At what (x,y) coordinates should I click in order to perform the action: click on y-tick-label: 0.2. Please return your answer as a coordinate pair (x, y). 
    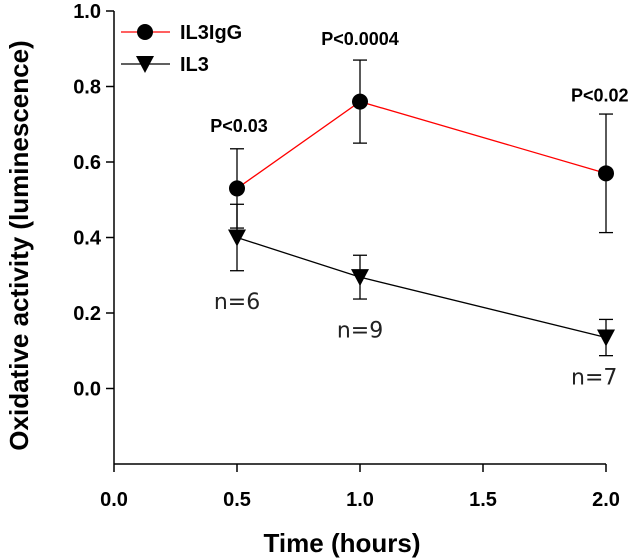
    Looking at the image, I should click on (87, 314).